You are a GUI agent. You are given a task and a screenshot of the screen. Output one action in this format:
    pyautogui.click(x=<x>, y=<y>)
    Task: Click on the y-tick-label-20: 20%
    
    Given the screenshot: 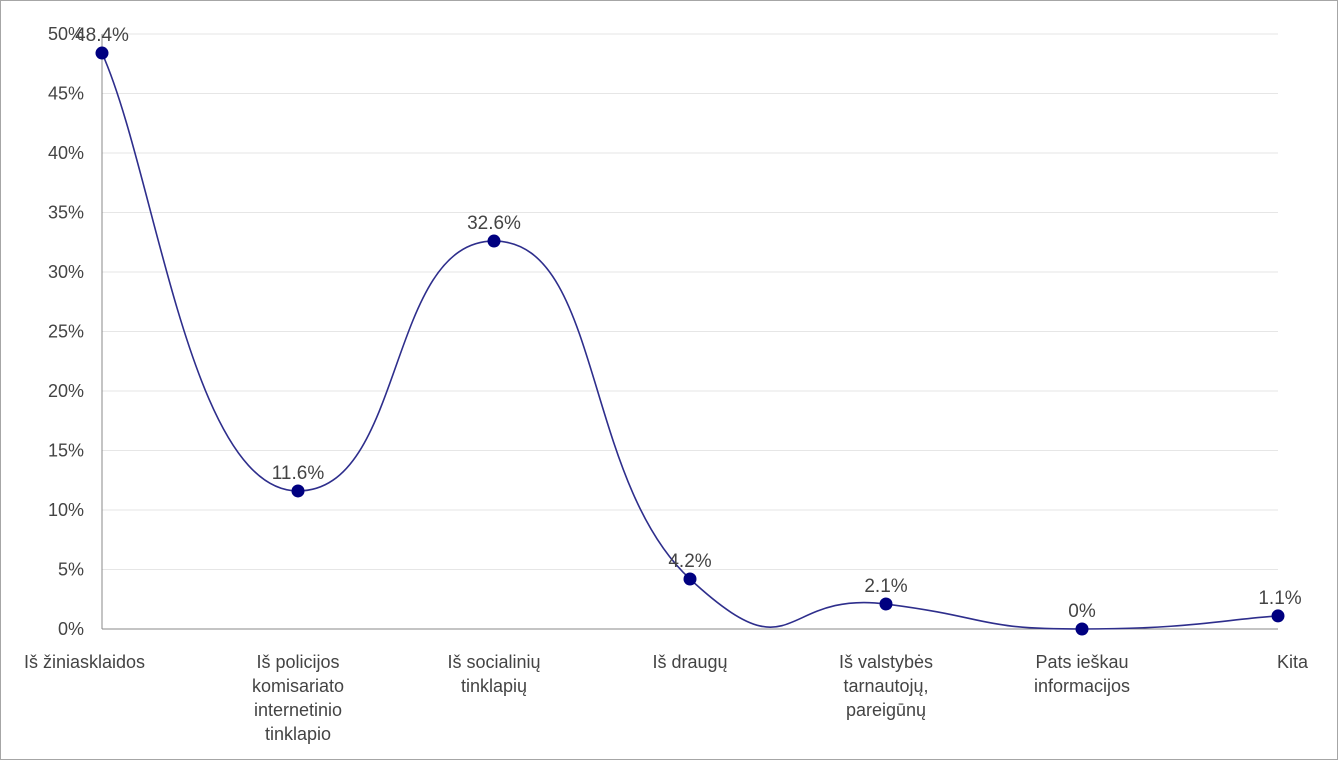 What is the action you would take?
    pyautogui.click(x=66, y=391)
    